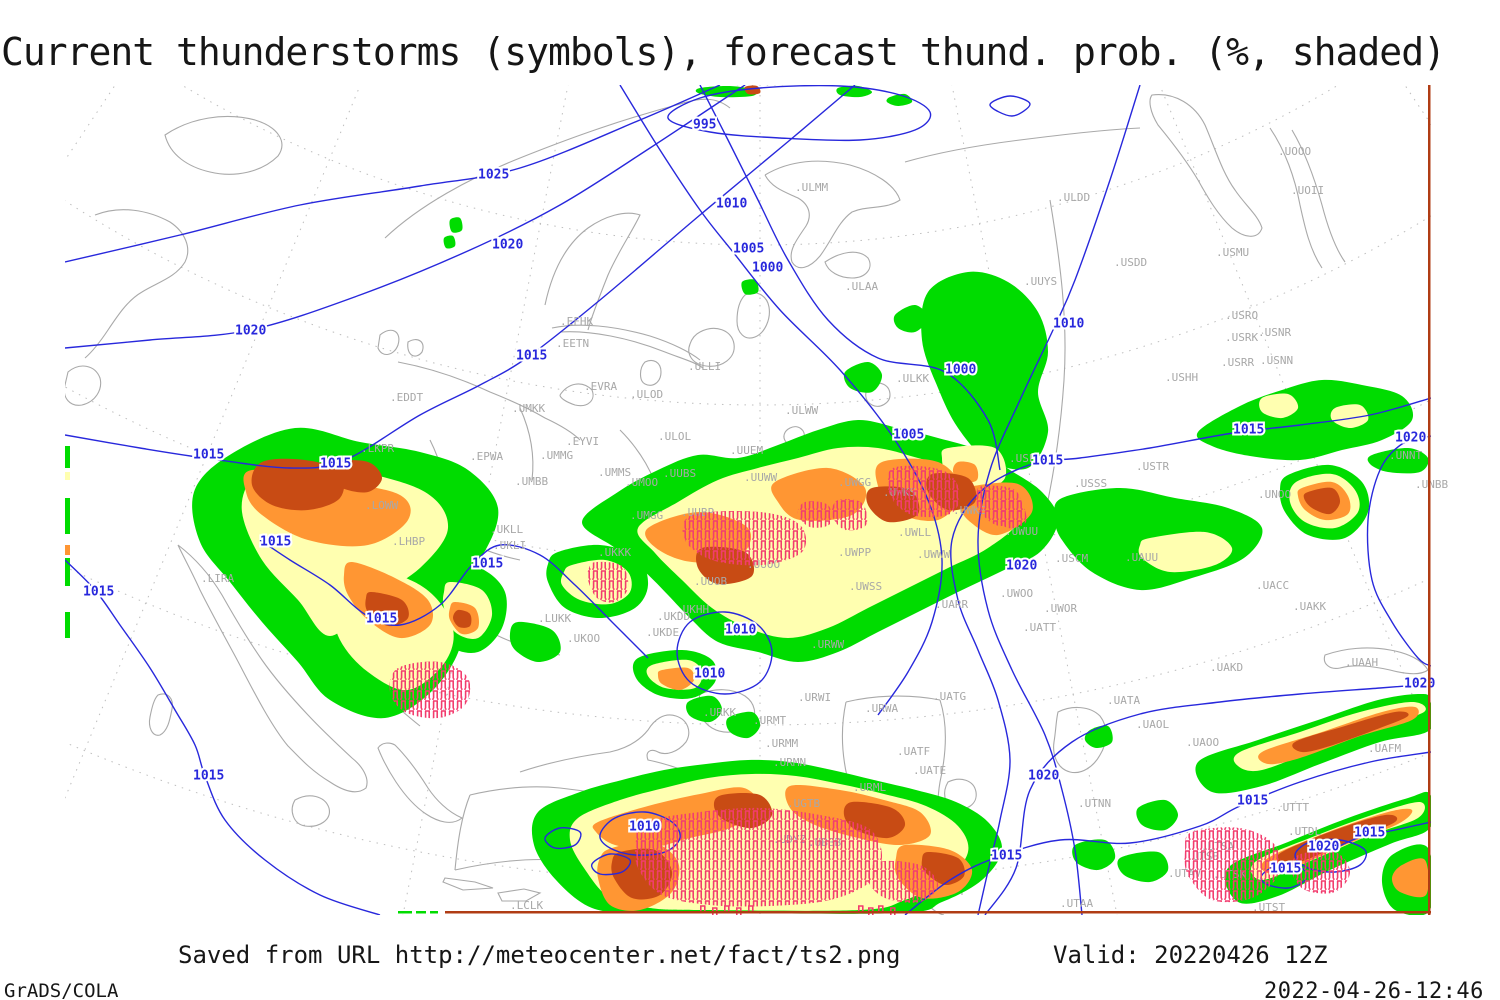 The image size is (1500, 1000). I want to click on station-label: .UNBB, so click(1431, 484).